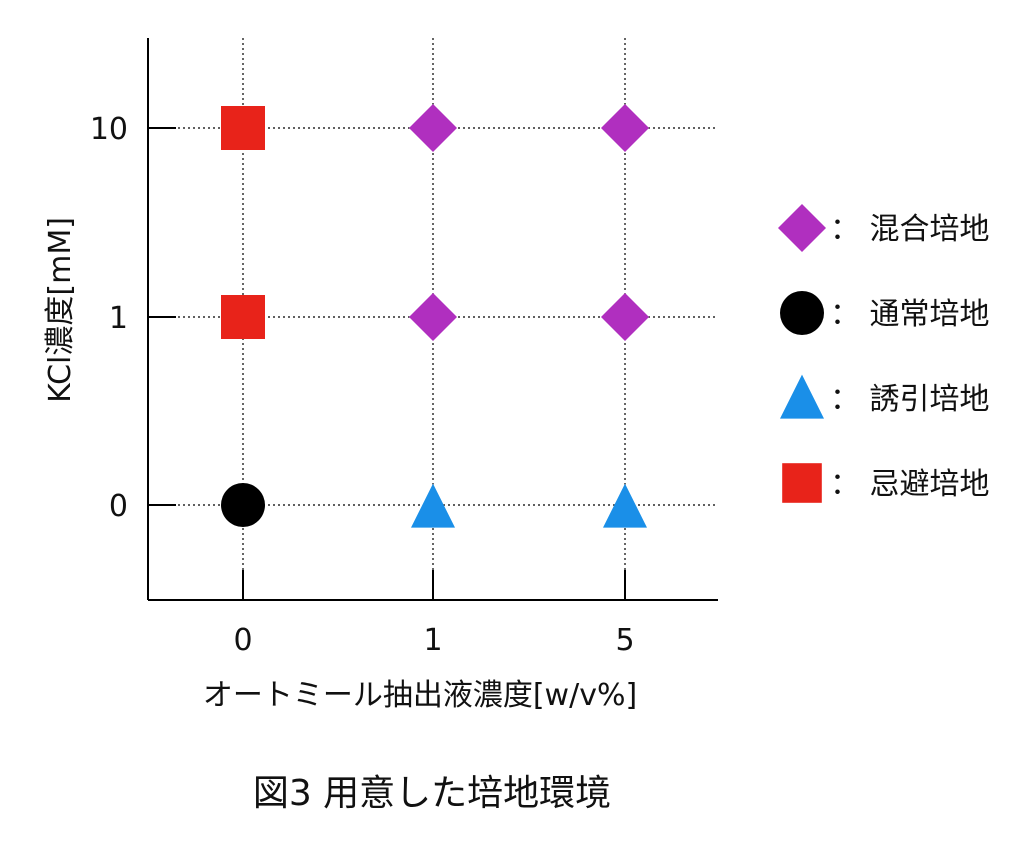  I want to click on y-tick-label: 10, so click(109, 129).